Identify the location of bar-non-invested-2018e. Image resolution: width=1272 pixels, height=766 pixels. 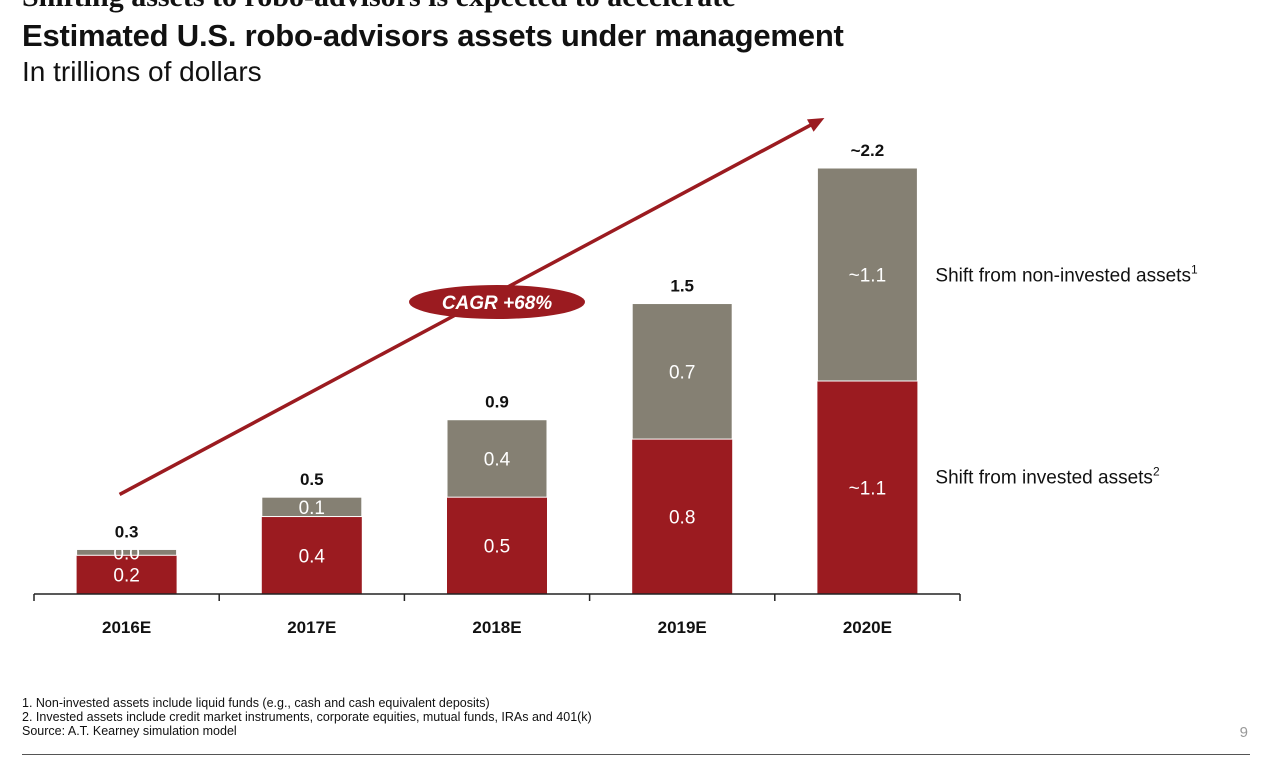
(497, 458).